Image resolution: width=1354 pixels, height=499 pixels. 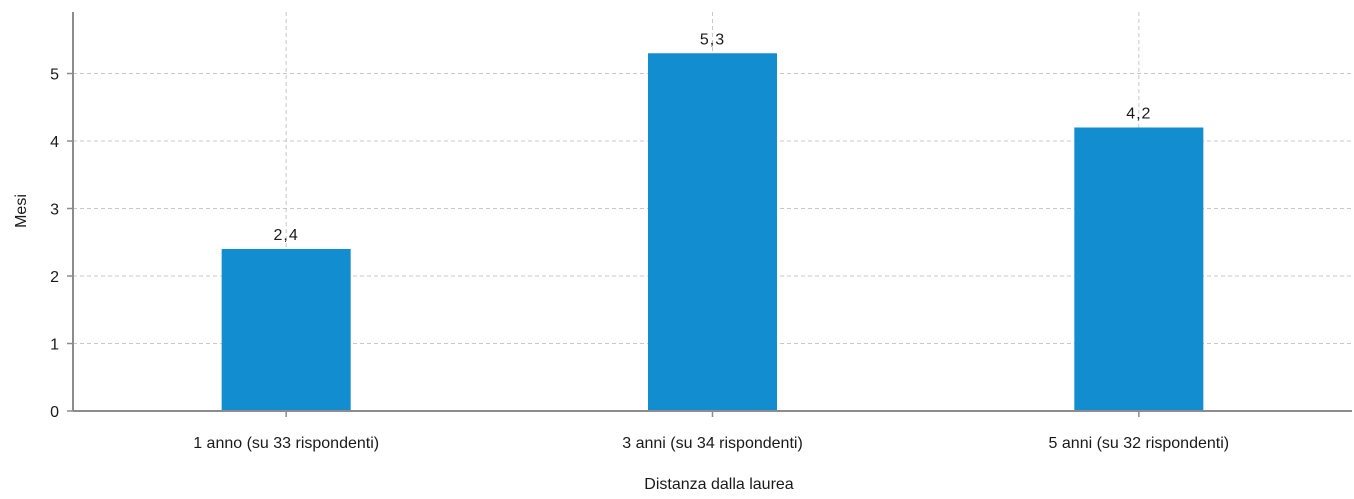 I want to click on y-tick-label: 2, so click(x=54, y=277).